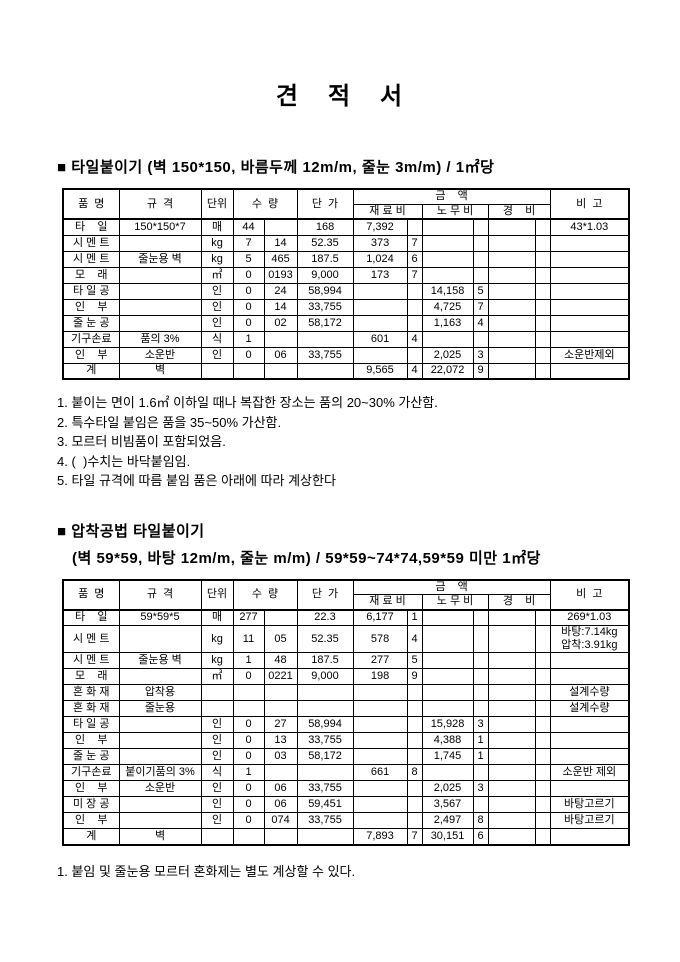 This screenshot has height=962, width=680. I want to click on cell-material: 7,893, so click(380, 836).